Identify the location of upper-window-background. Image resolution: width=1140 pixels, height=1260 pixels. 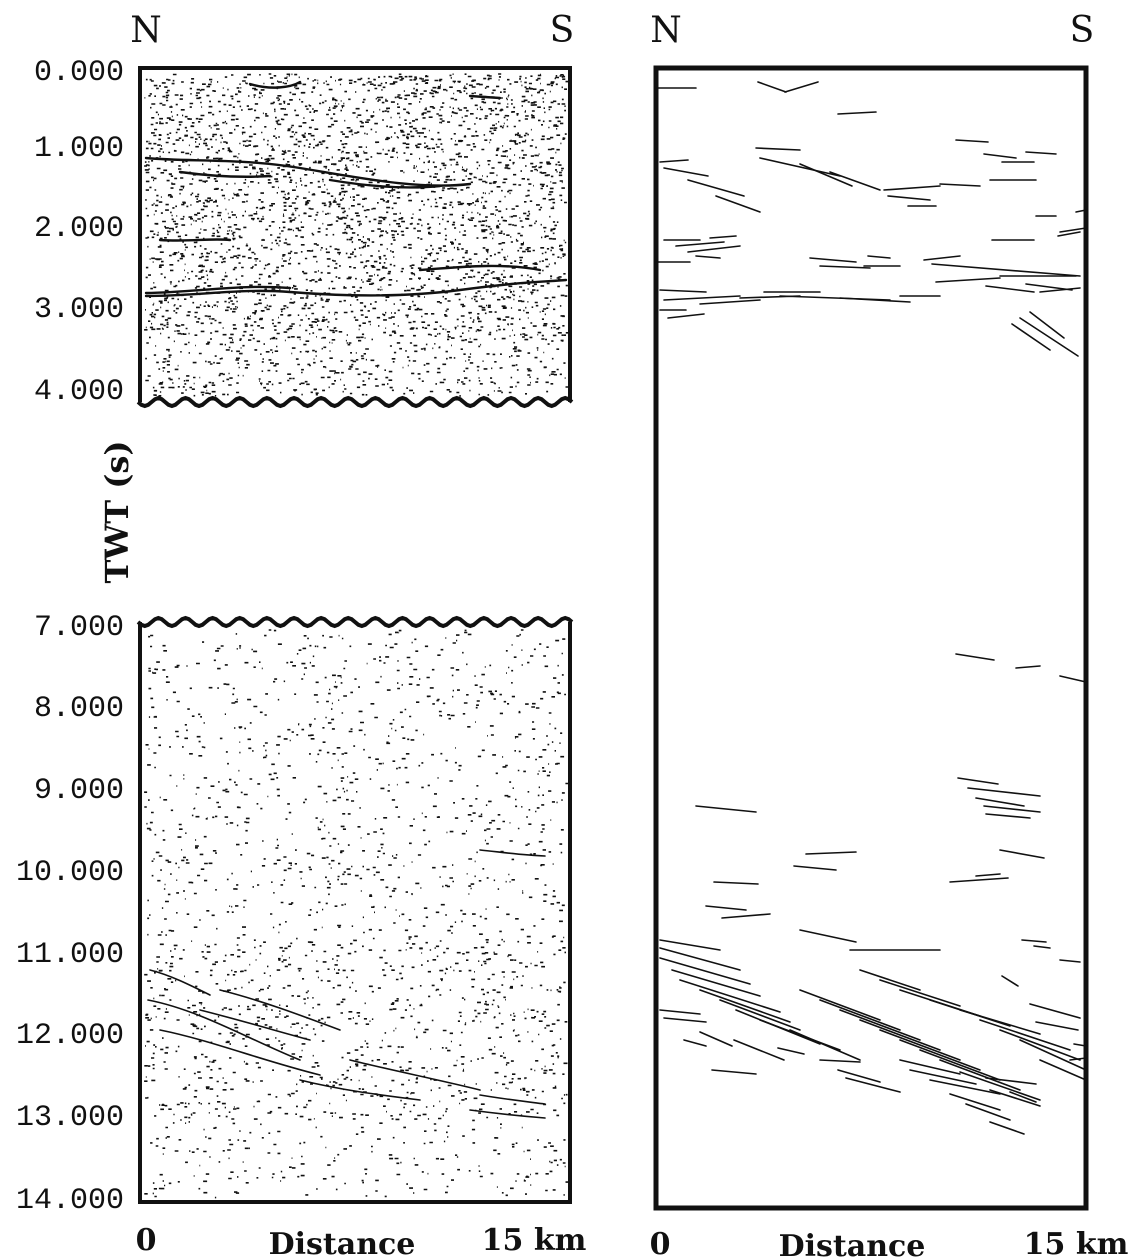
(355, 235).